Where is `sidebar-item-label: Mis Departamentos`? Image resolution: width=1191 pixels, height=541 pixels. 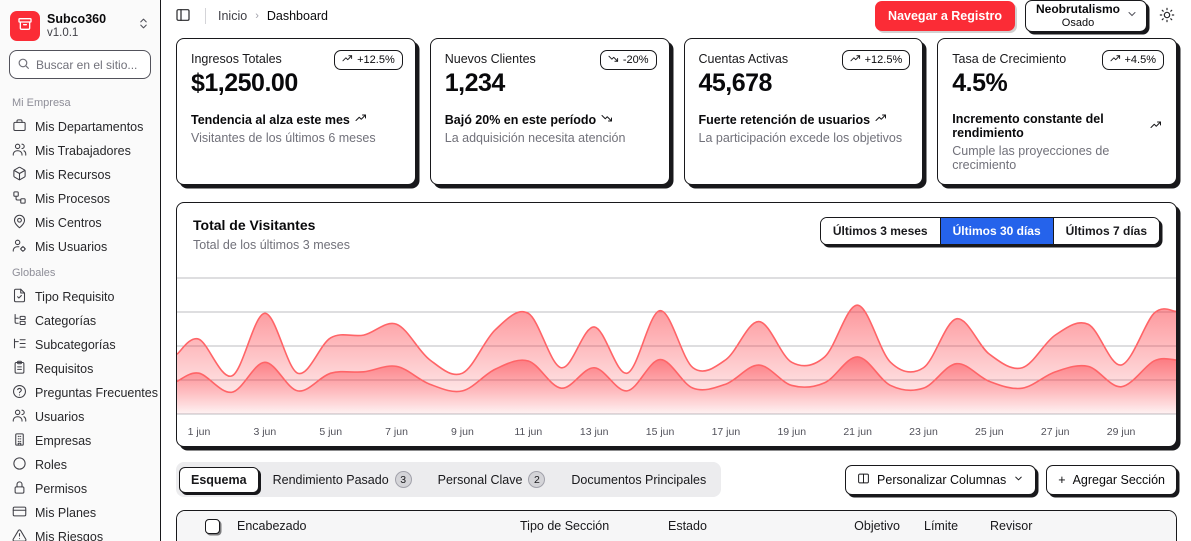
sidebar-item-label: Mis Departamentos is located at coordinates (89, 127).